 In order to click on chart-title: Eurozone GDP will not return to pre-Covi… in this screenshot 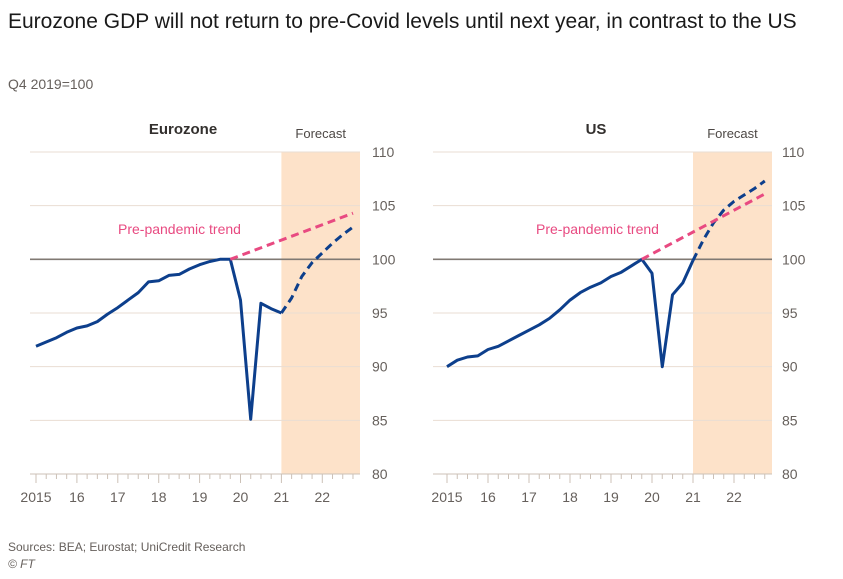, I will do `click(402, 21)`.